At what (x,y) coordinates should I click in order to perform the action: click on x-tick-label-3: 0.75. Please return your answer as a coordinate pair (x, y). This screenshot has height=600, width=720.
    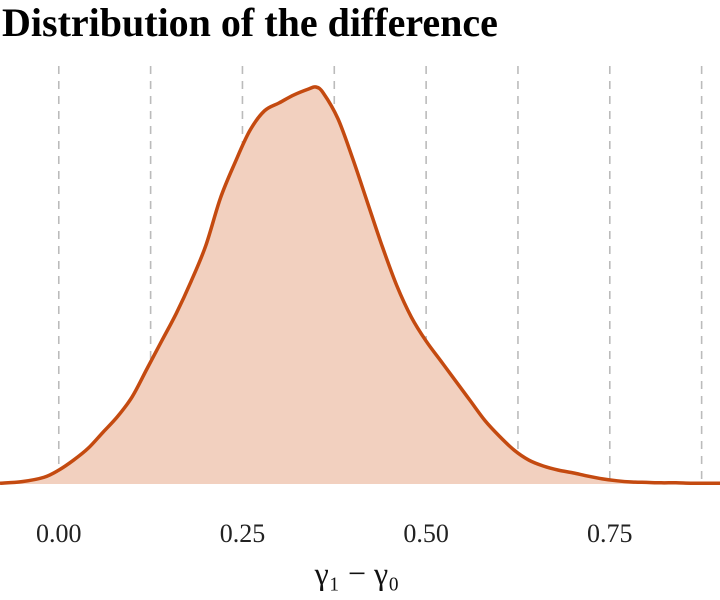
    Looking at the image, I should click on (610, 533).